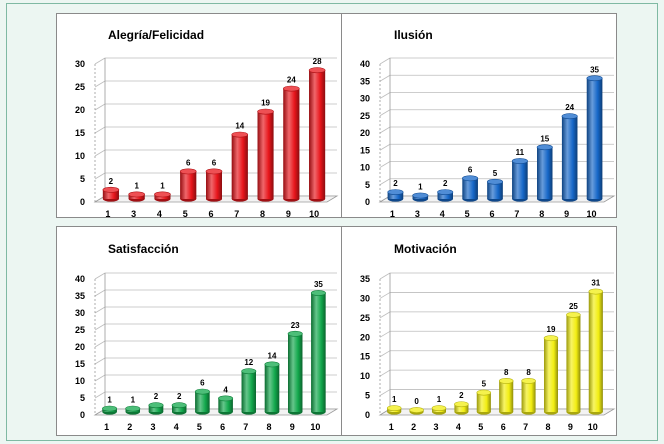  Describe the element at coordinates (573, 306) in the screenshot. I see `data-label: 25` at that location.